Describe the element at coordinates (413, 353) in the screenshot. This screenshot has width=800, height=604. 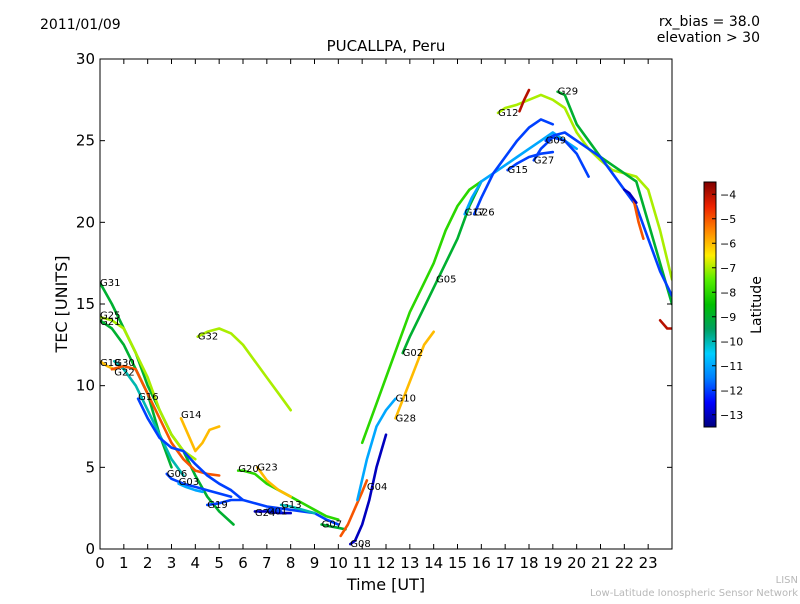
I see `series-label-g02: G02` at that location.